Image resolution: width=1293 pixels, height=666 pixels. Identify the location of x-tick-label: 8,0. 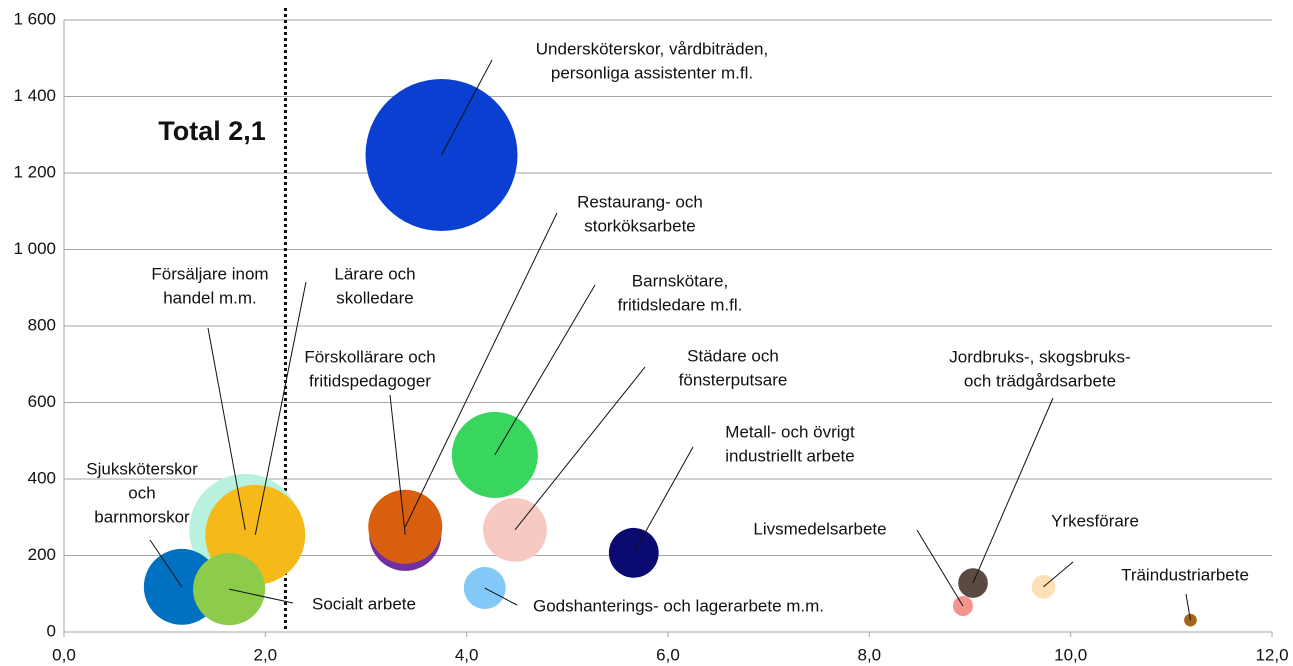
(870, 654).